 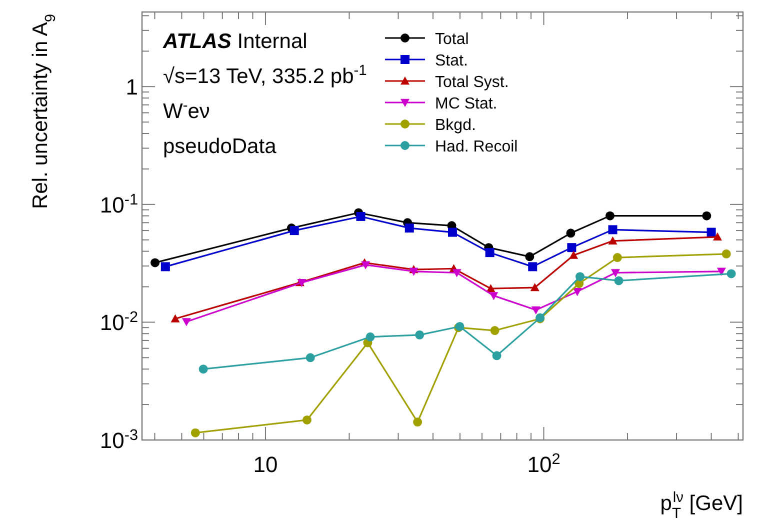 What do you see at coordinates (466, 104) in the screenshot?
I see `legend-label: MC Stat.` at bounding box center [466, 104].